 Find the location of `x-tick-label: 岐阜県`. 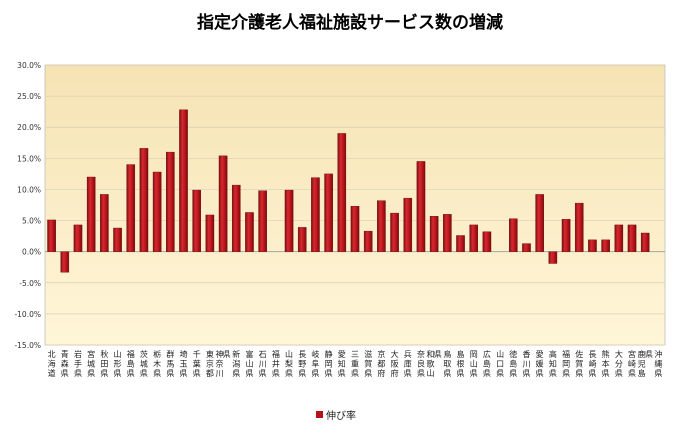

x-tick-label: 岐阜県 is located at coordinates (315, 363).